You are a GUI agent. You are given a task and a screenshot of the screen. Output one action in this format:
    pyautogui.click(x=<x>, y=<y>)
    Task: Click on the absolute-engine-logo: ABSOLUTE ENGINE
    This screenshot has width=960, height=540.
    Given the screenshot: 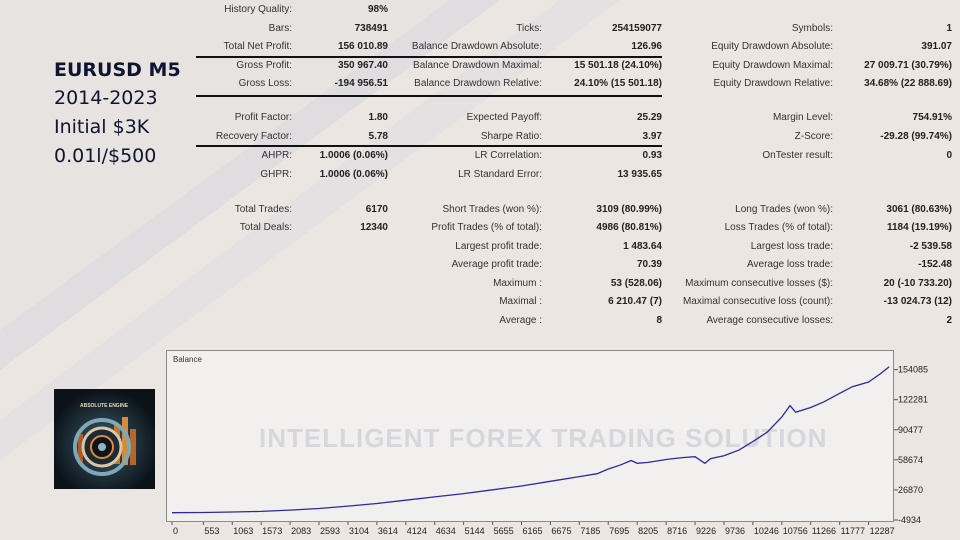 What is the action you would take?
    pyautogui.click(x=104, y=439)
    